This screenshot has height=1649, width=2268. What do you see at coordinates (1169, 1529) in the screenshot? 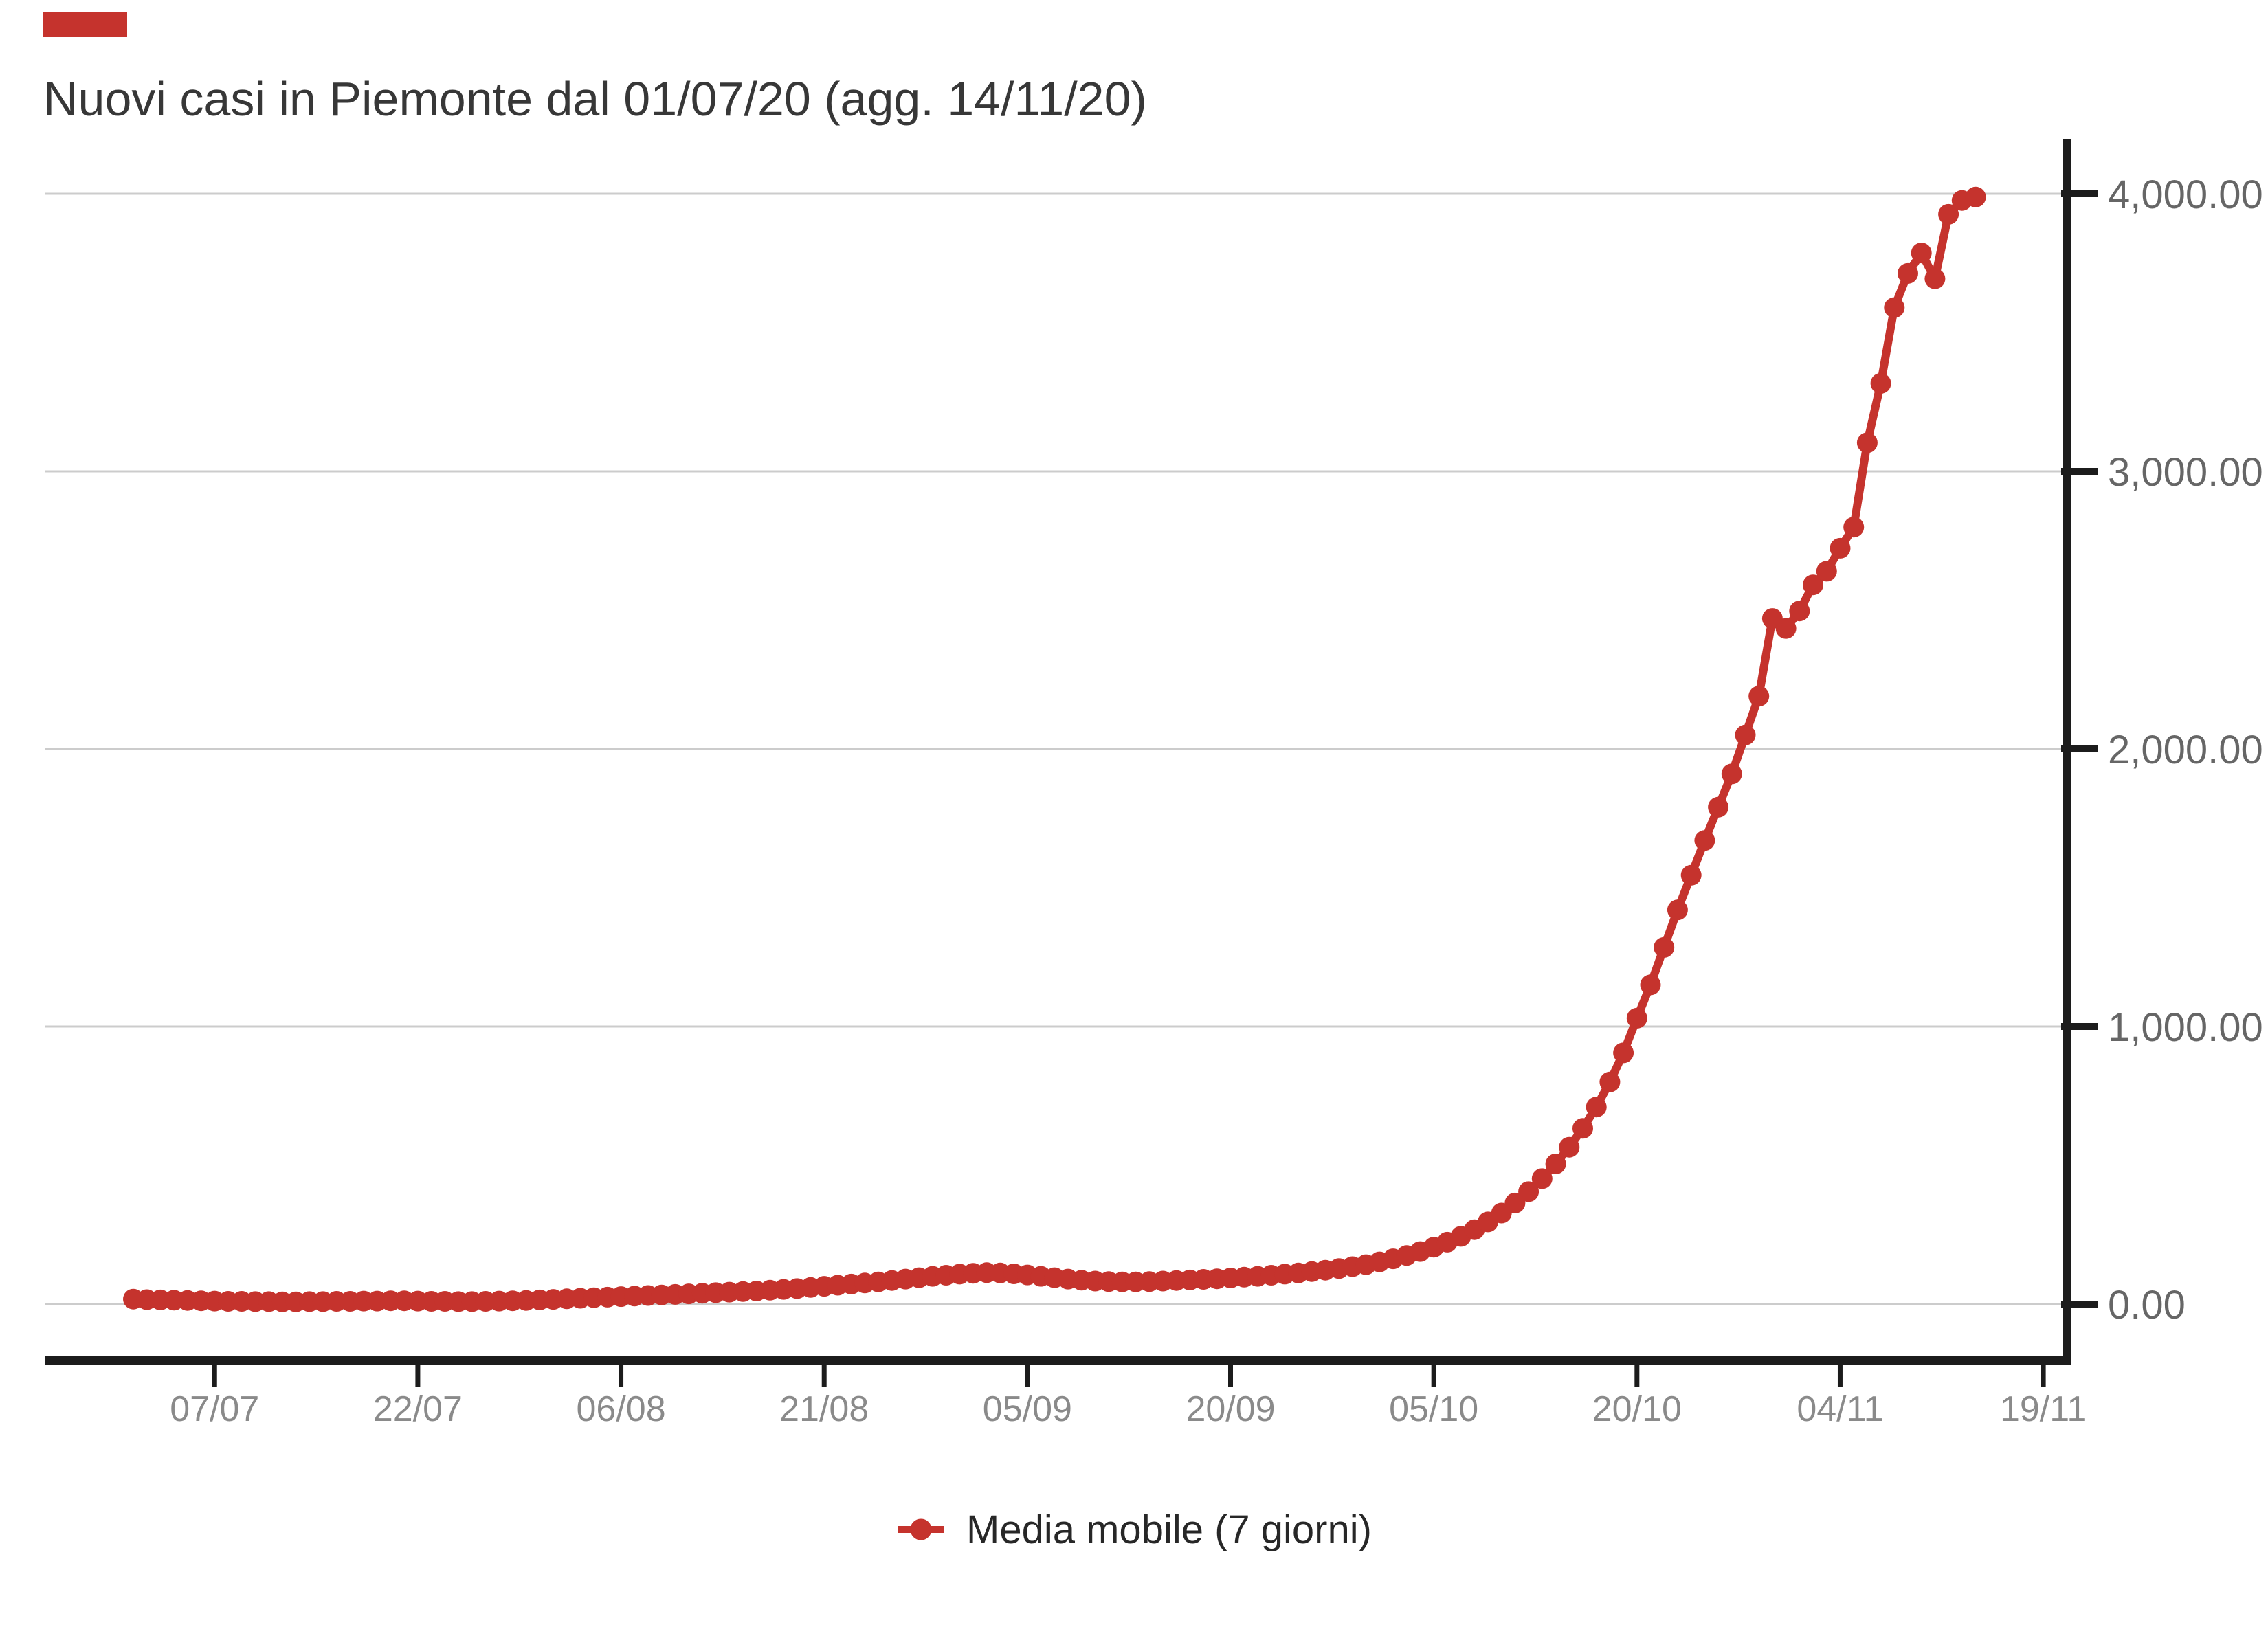
I see `legend-label: Media mobile (7 giorni)` at bounding box center [1169, 1529].